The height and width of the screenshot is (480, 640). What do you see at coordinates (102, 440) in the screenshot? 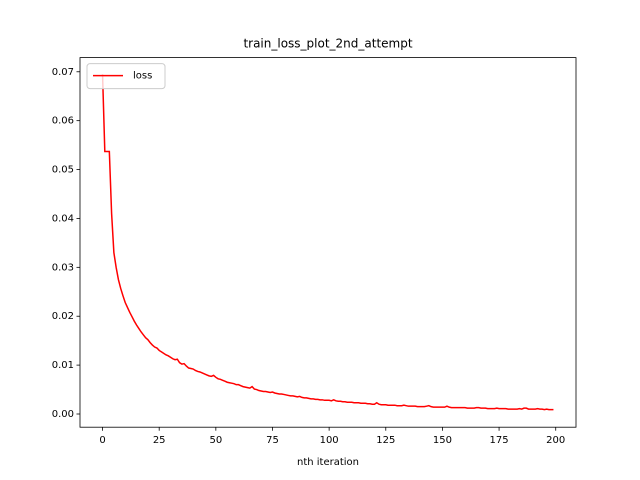
I see `x-tick-label: 0` at bounding box center [102, 440].